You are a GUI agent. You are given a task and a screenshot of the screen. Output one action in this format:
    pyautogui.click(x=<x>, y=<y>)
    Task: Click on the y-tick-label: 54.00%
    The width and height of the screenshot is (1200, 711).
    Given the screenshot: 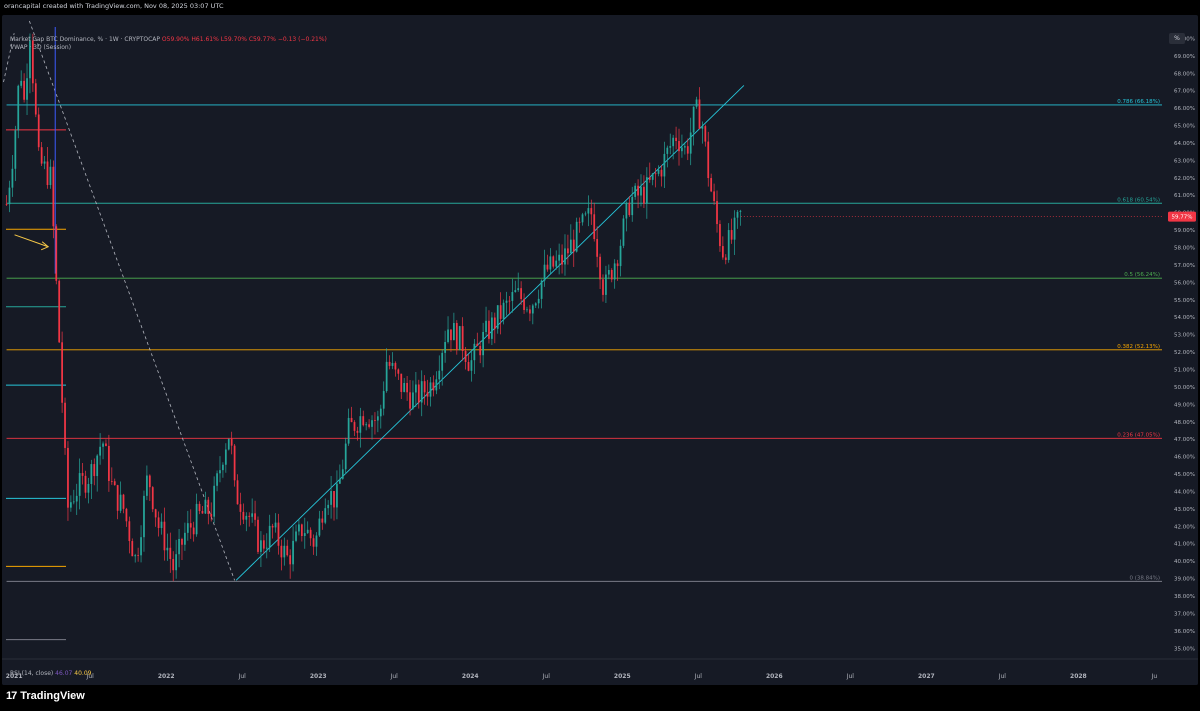 What is the action you would take?
    pyautogui.click(x=1184, y=318)
    